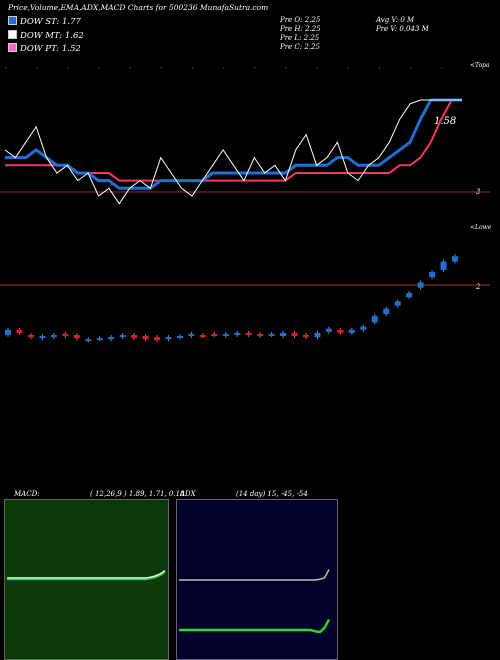 This screenshot has height=660, width=500. Describe the element at coordinates (300, 38) in the screenshot. I see `prev-low: Pre L: 2.25` at that location.